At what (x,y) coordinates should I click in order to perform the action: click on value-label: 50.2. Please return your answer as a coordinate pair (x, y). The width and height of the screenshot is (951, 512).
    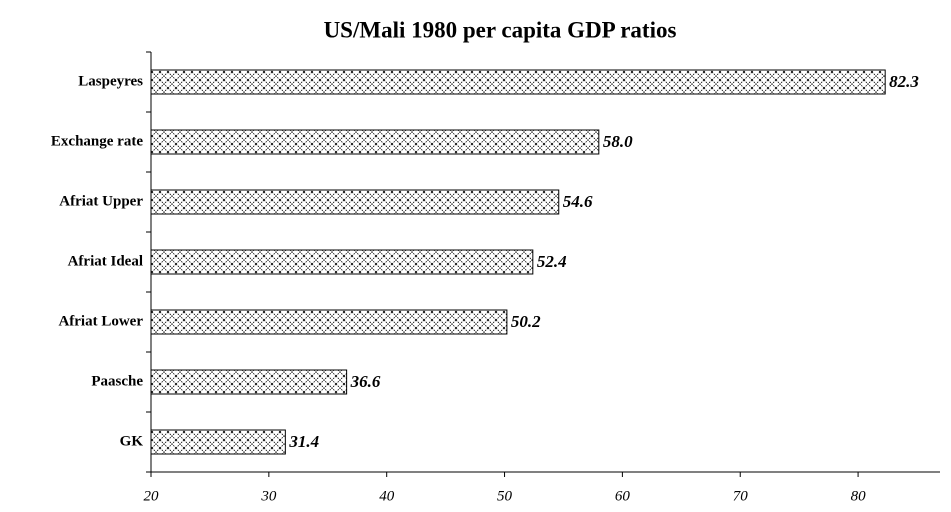
    Looking at the image, I should click on (526, 321).